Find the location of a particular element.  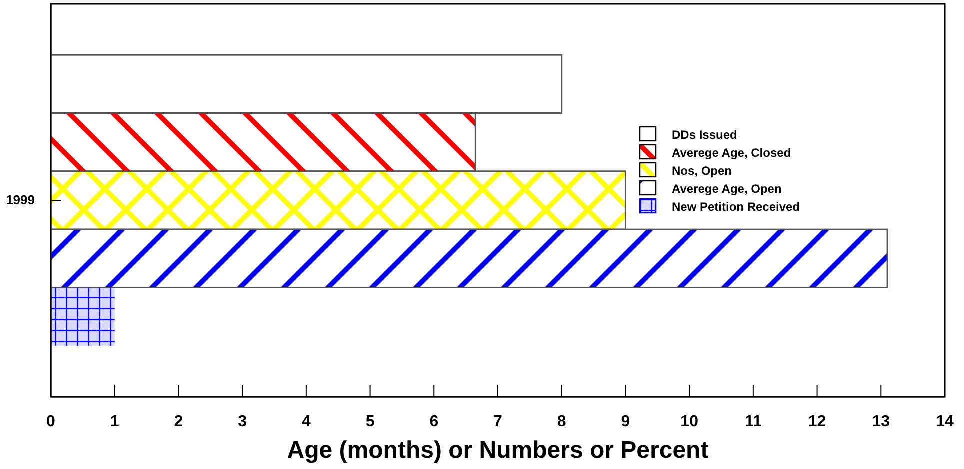

x-tick-label: 14 is located at coordinates (945, 421).